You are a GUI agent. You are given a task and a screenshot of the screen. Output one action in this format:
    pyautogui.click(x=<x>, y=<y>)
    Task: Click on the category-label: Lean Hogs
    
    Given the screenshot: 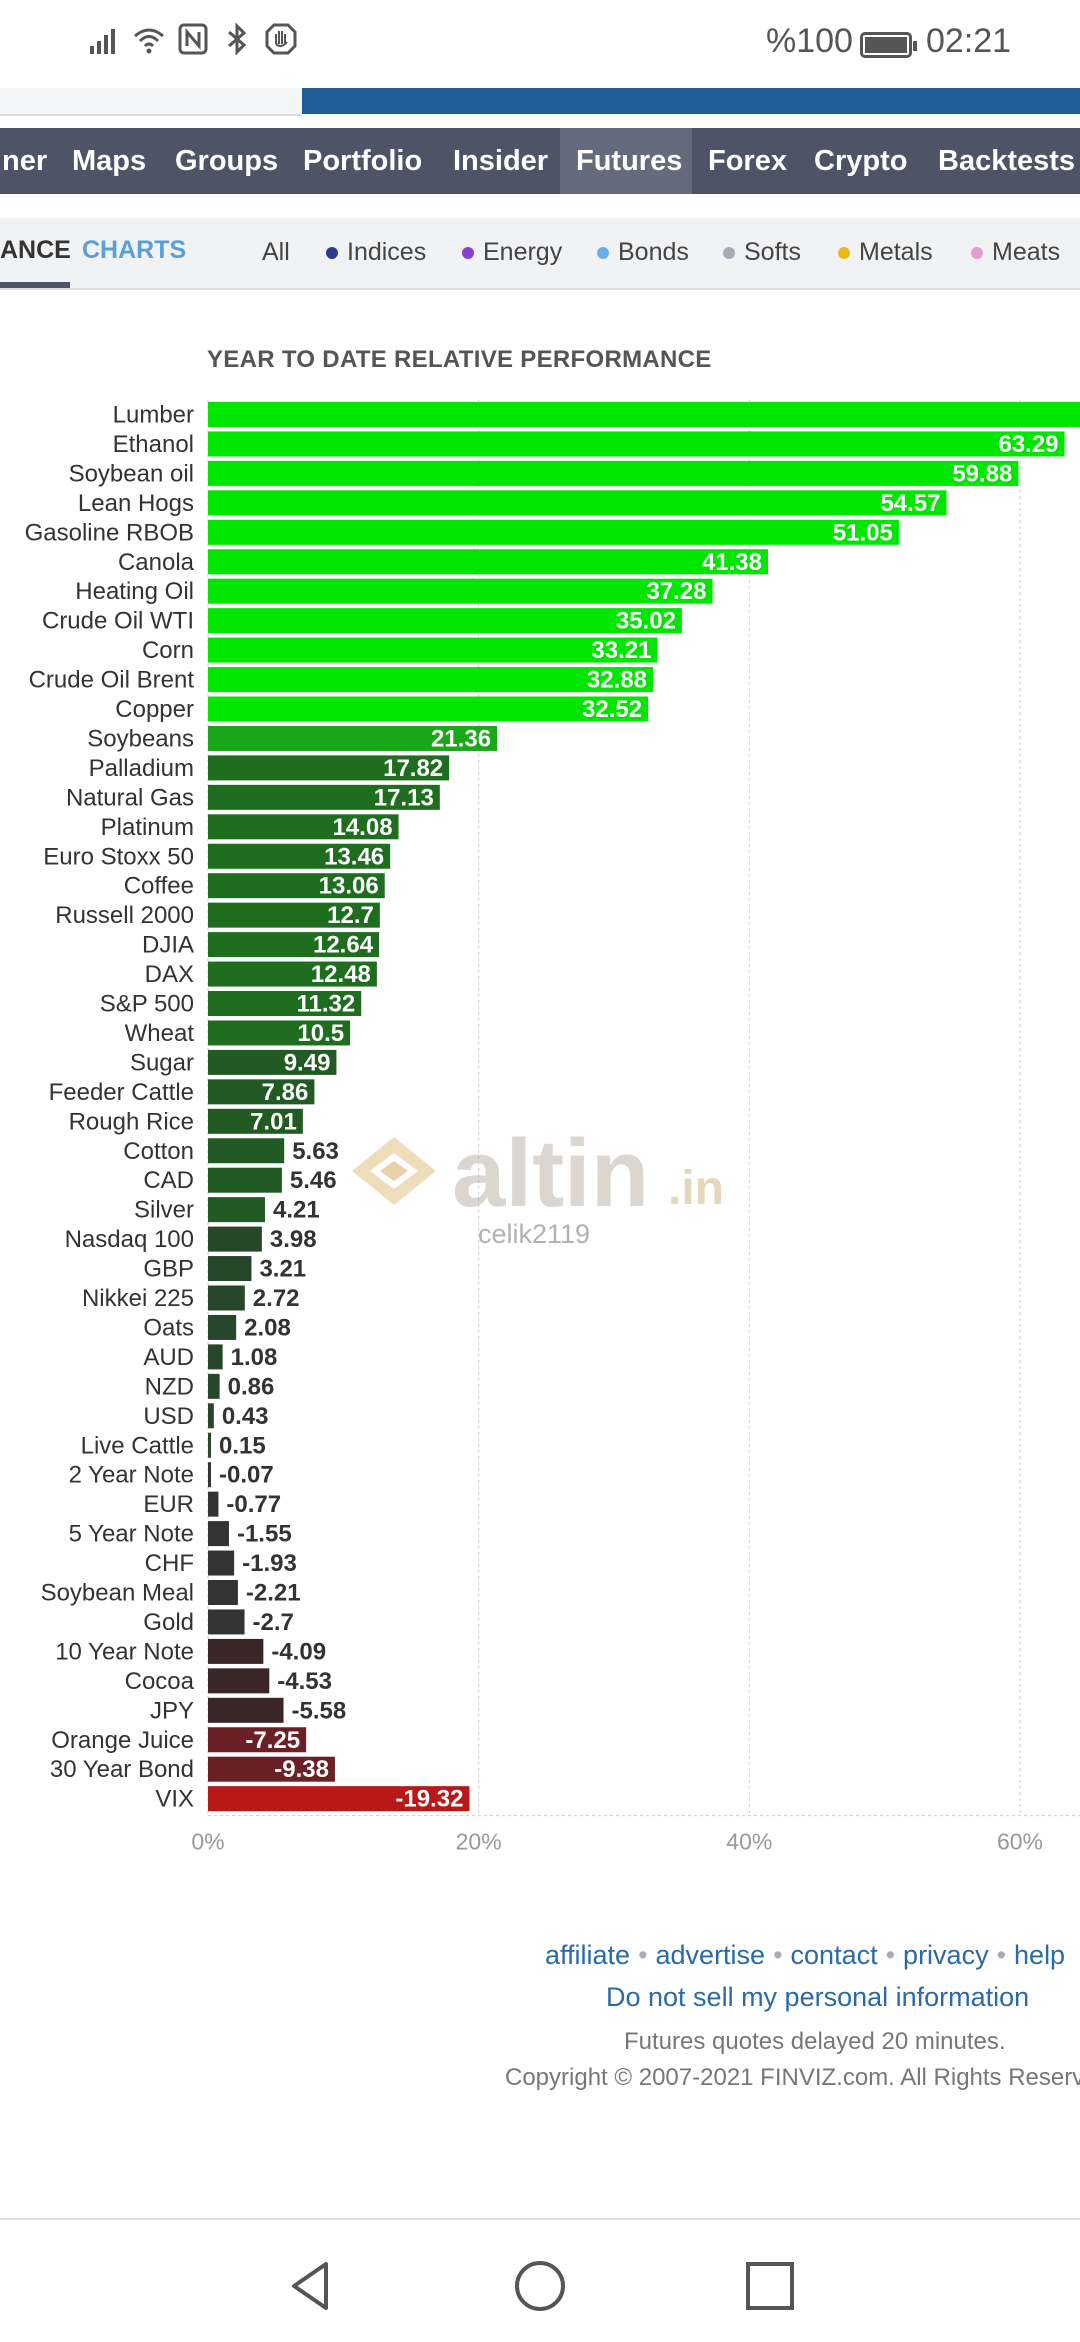 What is the action you would take?
    pyautogui.click(x=136, y=503)
    